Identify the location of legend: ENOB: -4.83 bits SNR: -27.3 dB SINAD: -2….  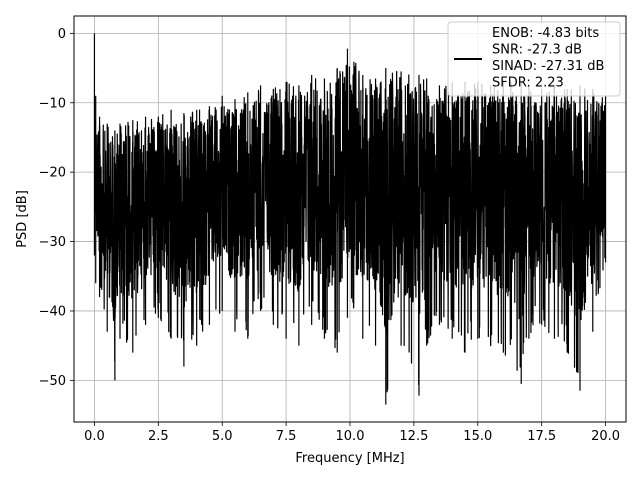
(534, 59).